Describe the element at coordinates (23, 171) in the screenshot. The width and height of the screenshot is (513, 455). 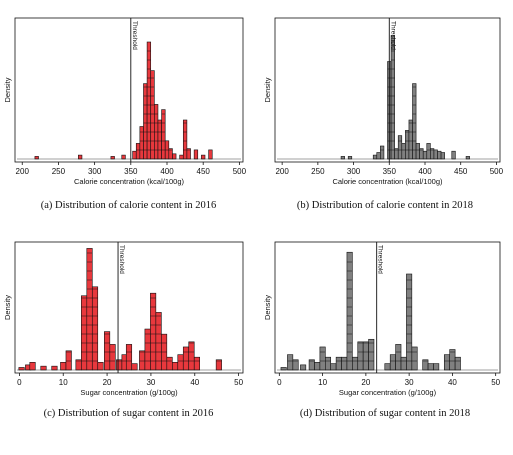
I see `x-tick-label: 200` at that location.